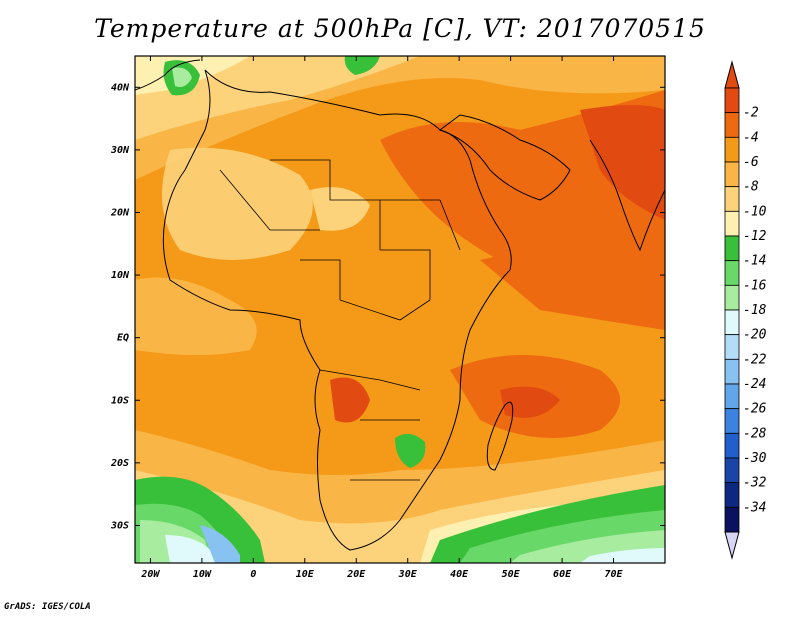 This screenshot has width=800, height=618. Describe the element at coordinates (732, 74) in the screenshot. I see `colorbar-top-arrow` at that location.